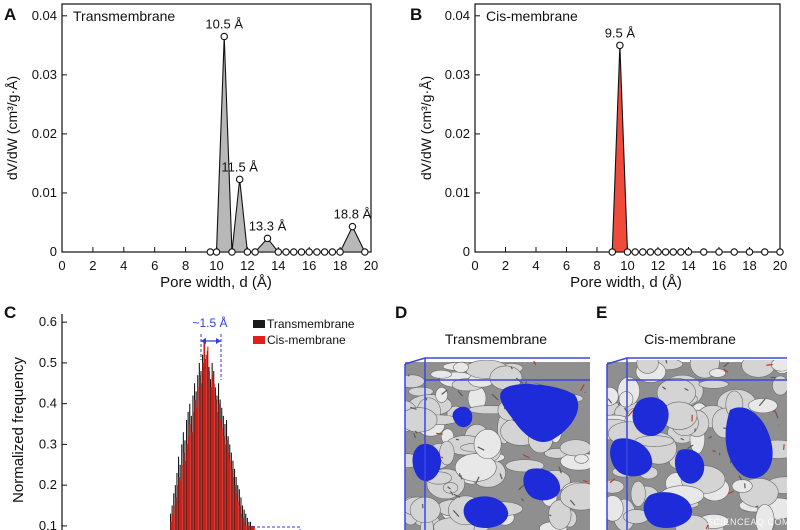  I want to click on legend-label-transmembrane: Transmembrane, so click(311, 324).